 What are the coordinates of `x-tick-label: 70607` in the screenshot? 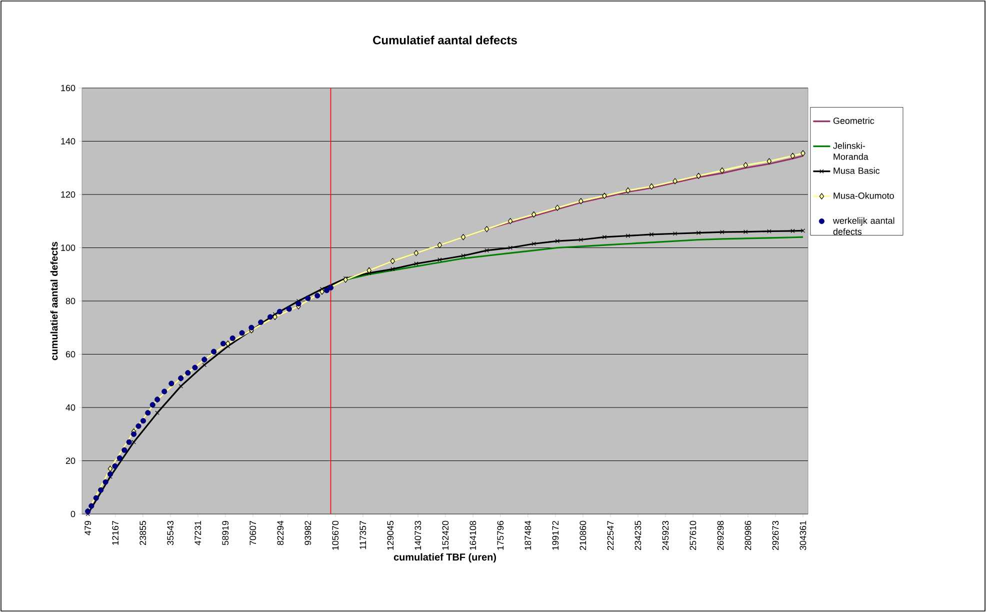 It's located at (253, 532).